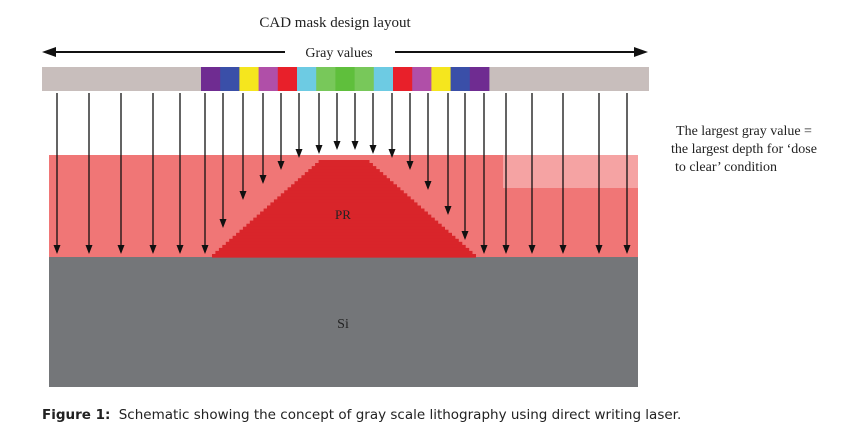 Image resolution: width=850 pixels, height=448 pixels. I want to click on gray-values-arrowhead-right, so click(641, 52).